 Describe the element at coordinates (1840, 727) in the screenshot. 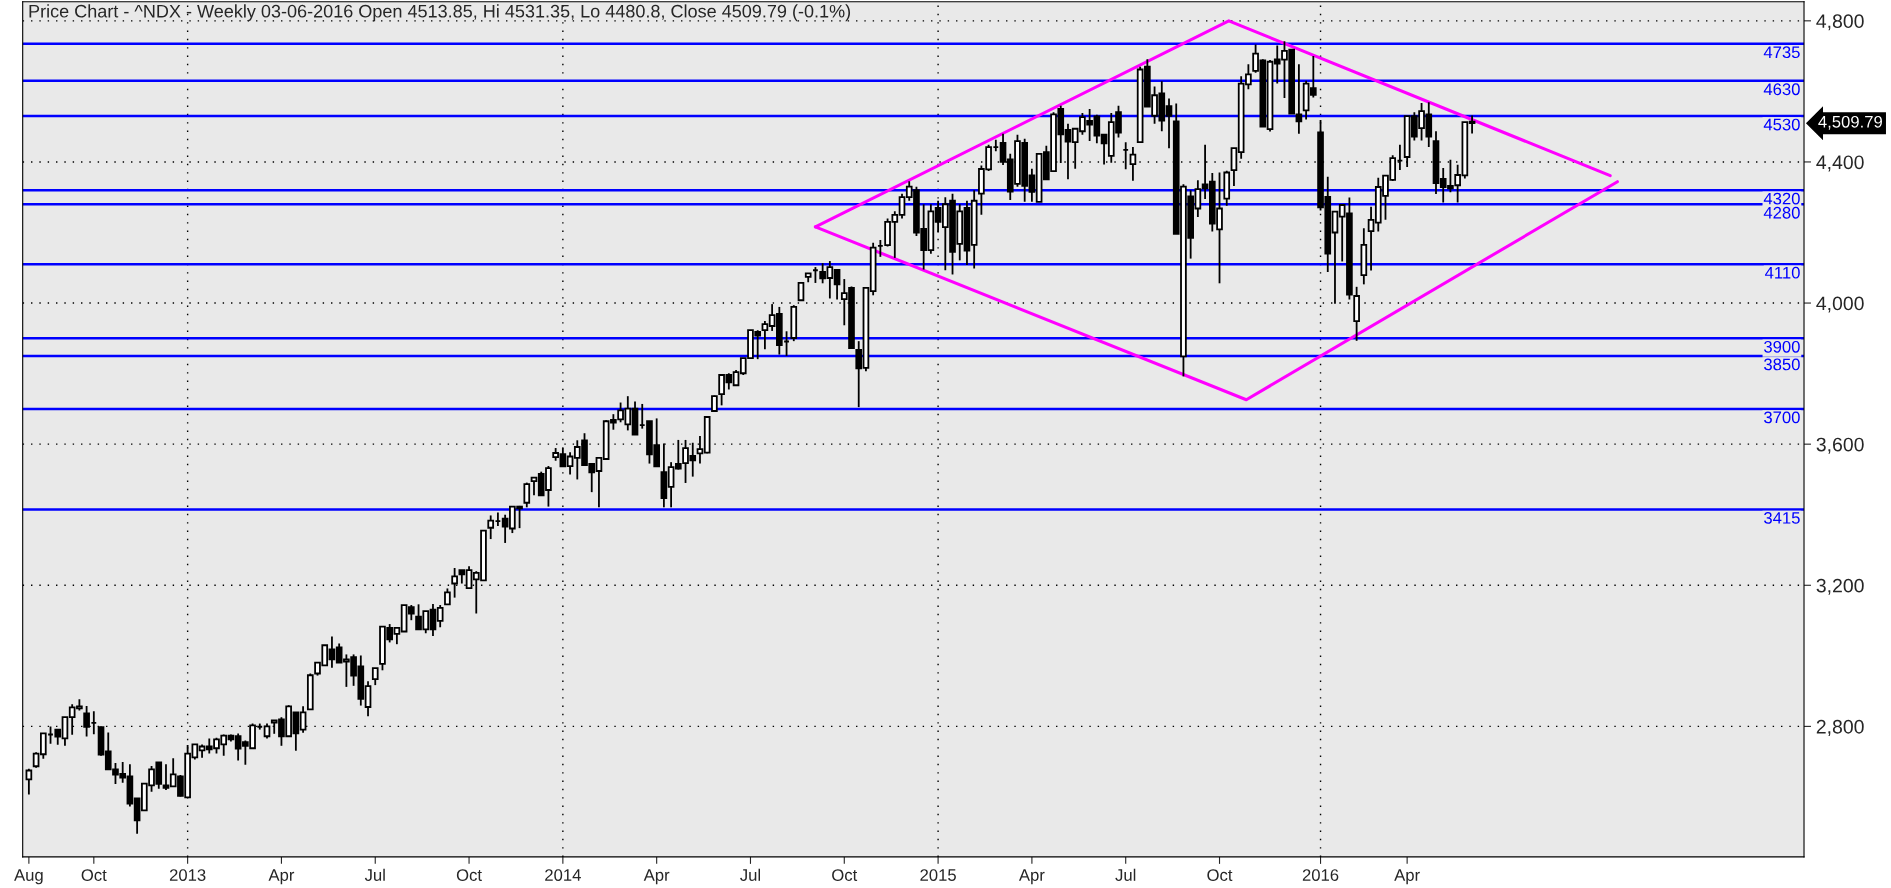

I see `y-tick-label: 2,800` at that location.